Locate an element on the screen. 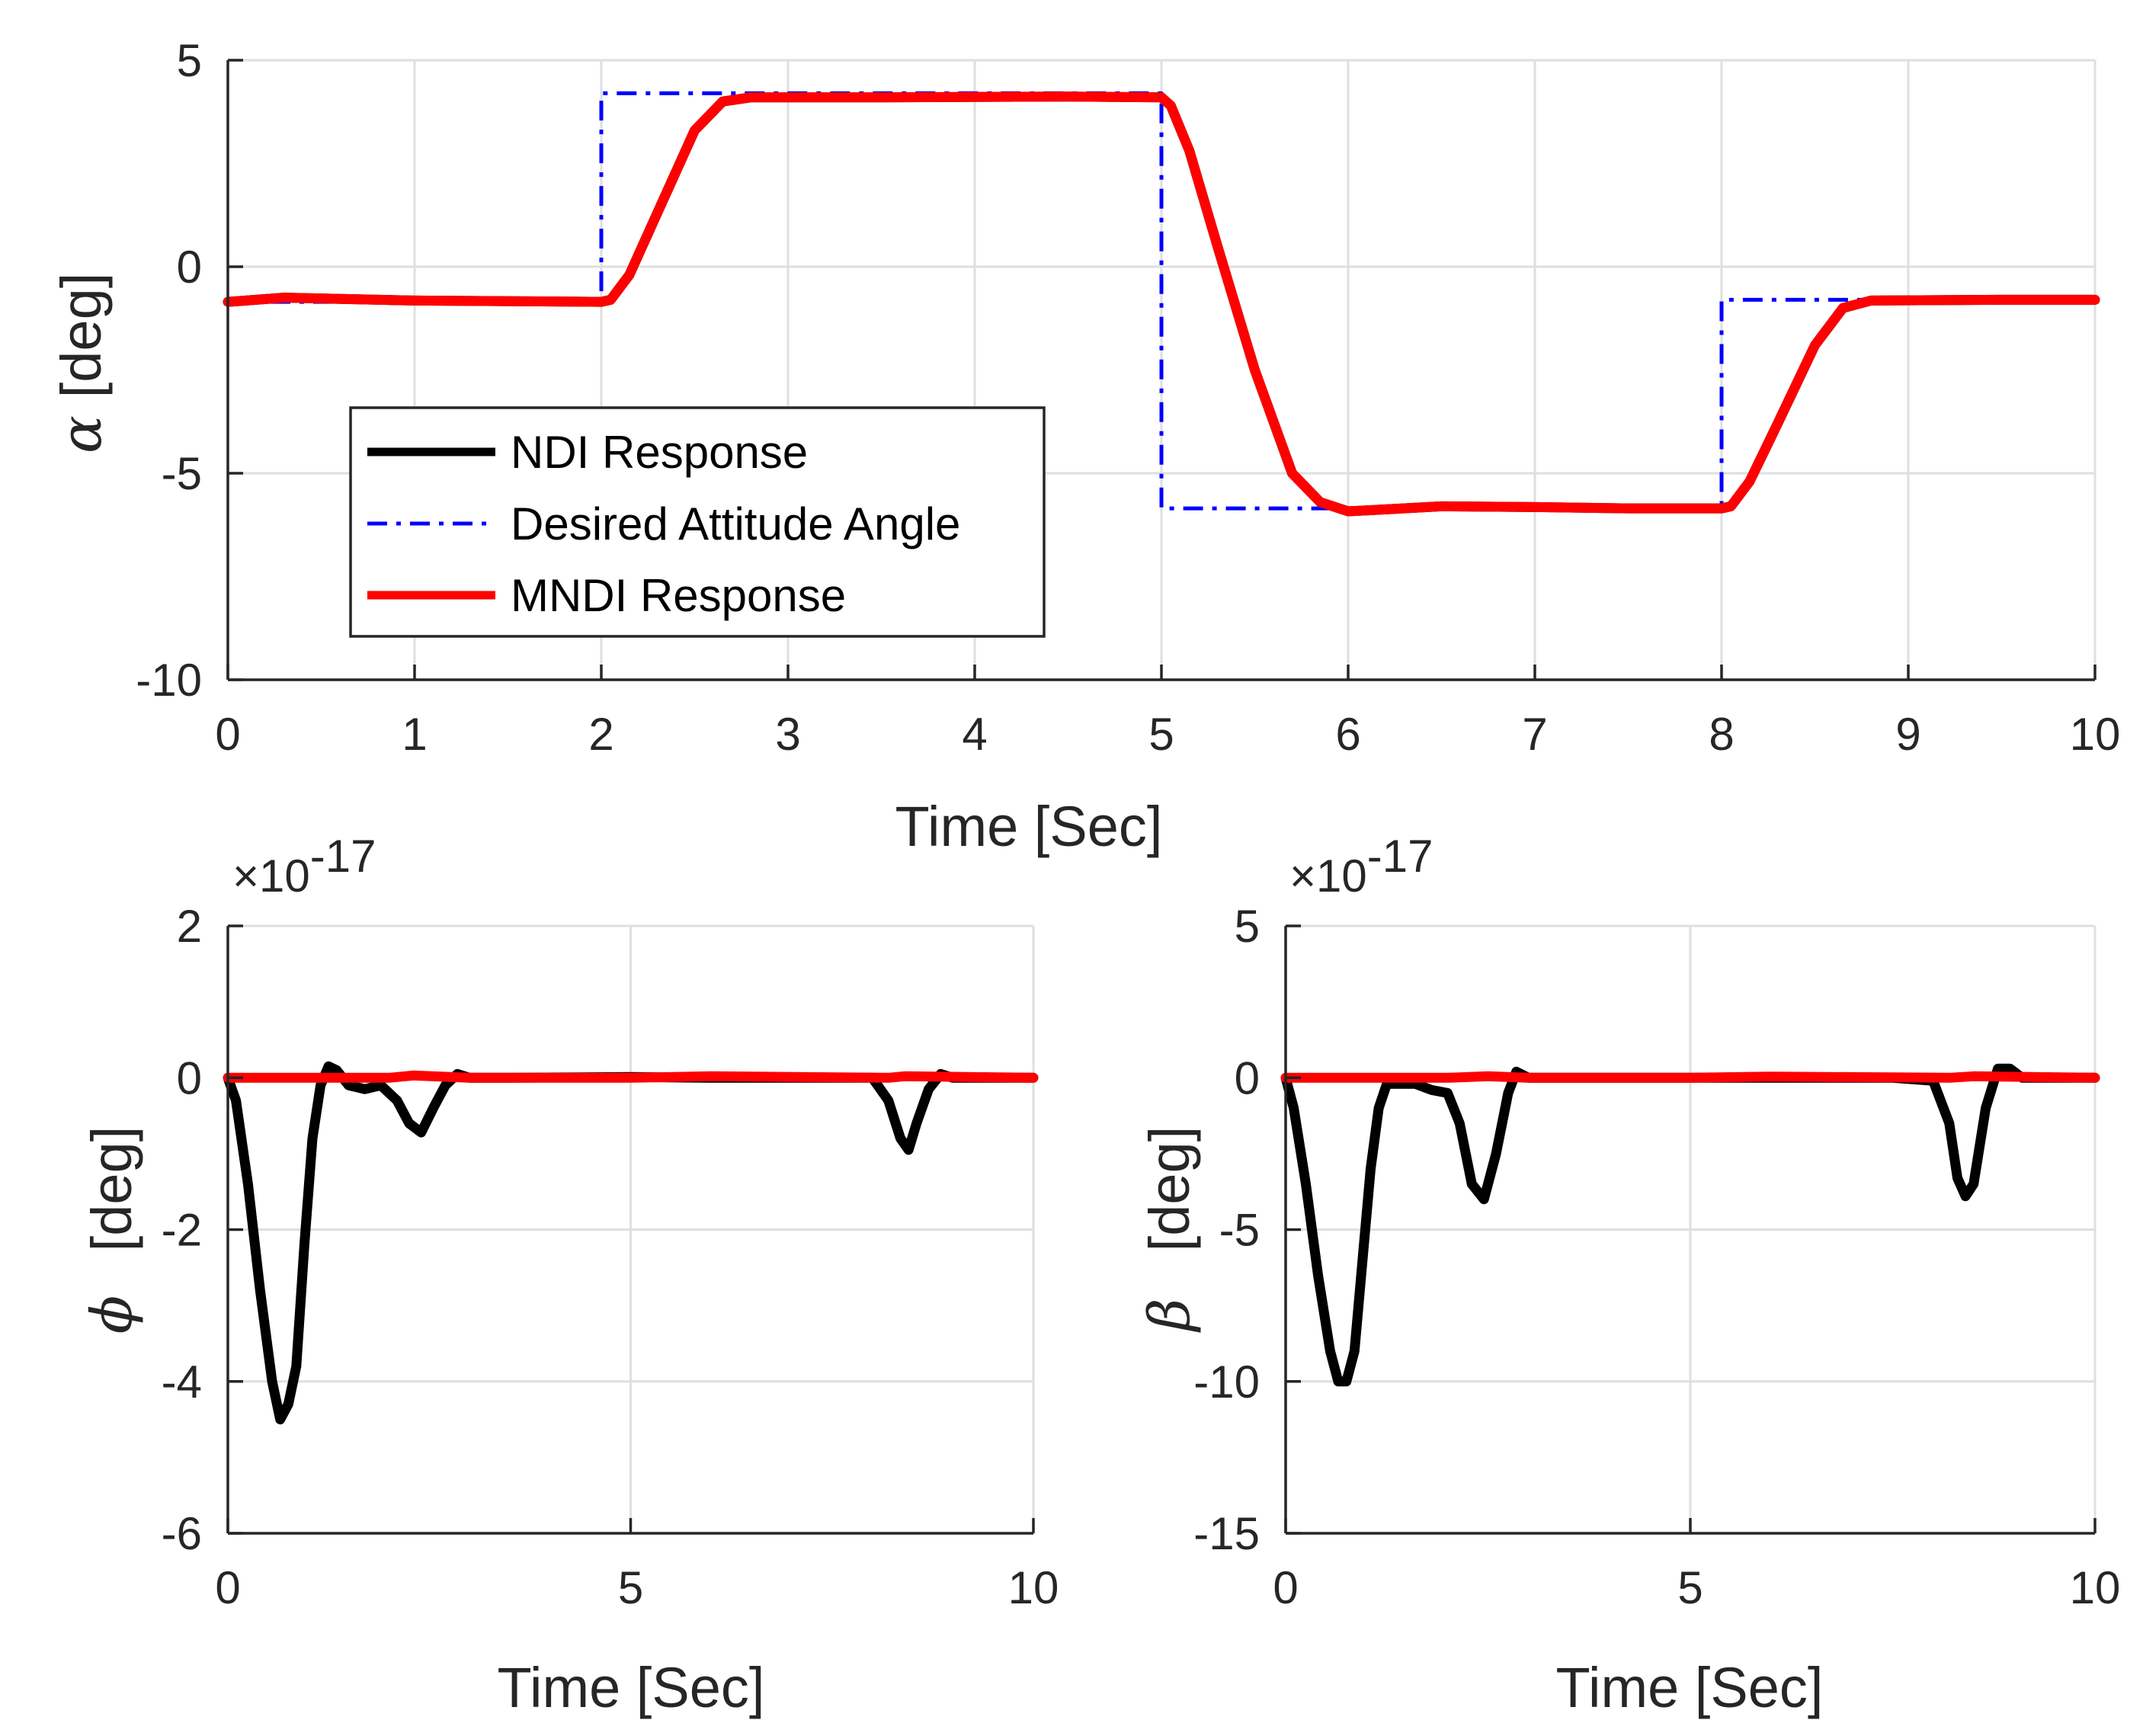 This screenshot has width=2143, height=1736. x-tick-label: 1 is located at coordinates (415, 734).